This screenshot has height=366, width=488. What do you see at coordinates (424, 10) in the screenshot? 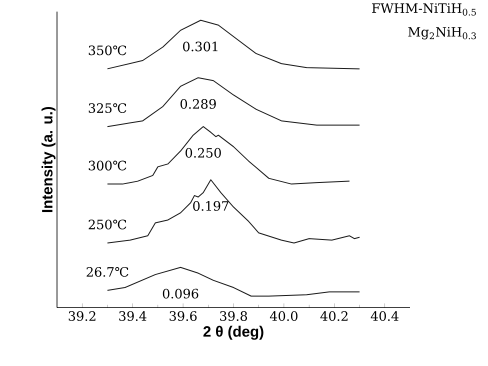
I see `text: FWHM-NiTiH$_{0.5}$` at bounding box center [424, 10].